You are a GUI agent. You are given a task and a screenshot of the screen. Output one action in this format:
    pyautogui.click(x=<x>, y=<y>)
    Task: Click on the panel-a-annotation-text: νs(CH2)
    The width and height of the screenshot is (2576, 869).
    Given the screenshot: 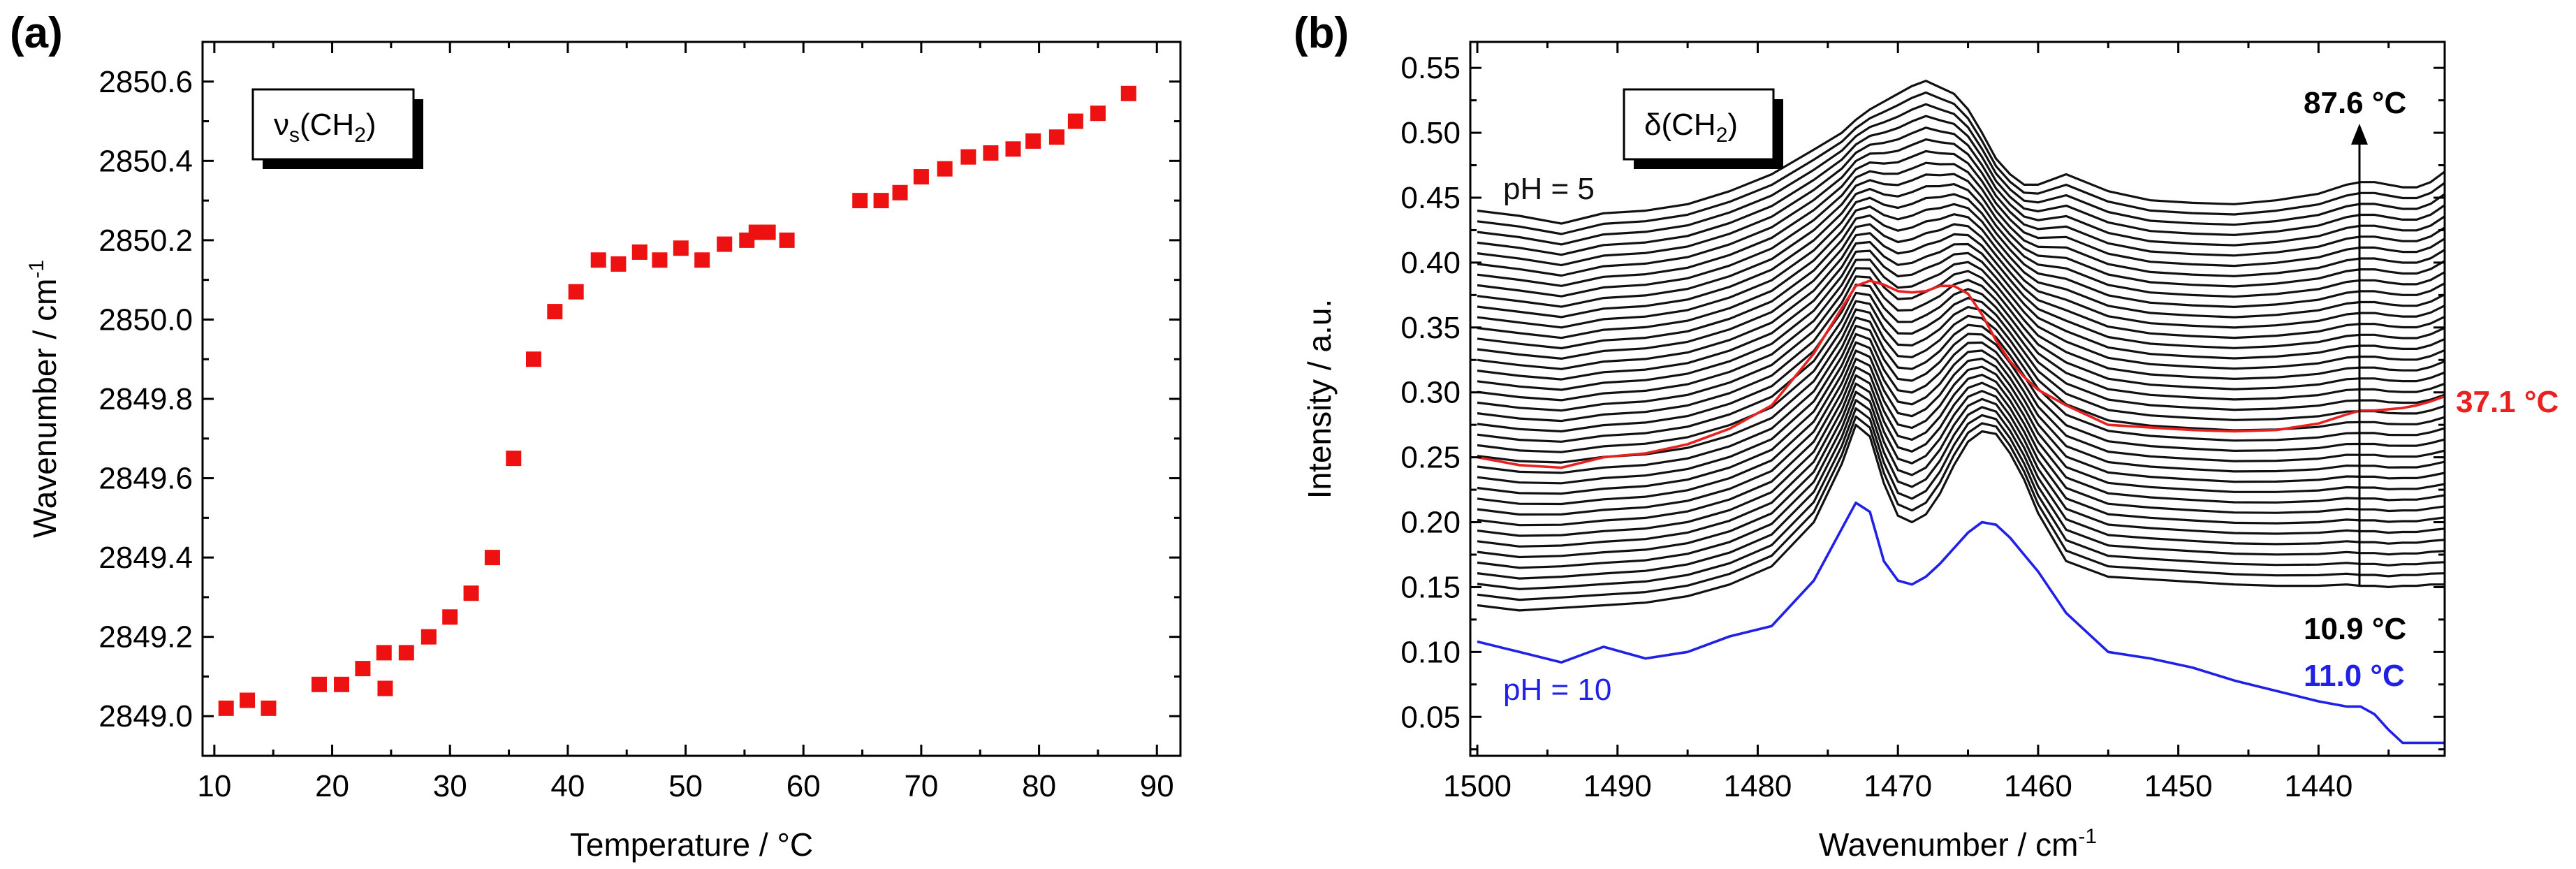 What is the action you would take?
    pyautogui.click(x=325, y=127)
    